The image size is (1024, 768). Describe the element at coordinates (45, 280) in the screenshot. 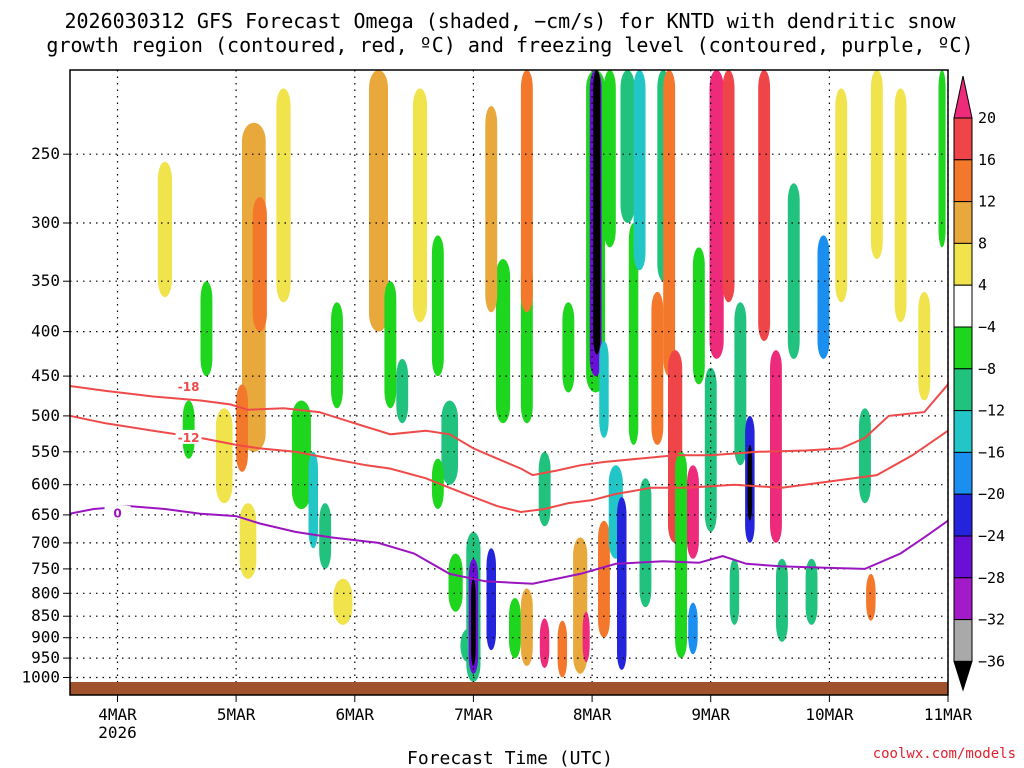

I see `y-tick-label-350: 350` at that location.